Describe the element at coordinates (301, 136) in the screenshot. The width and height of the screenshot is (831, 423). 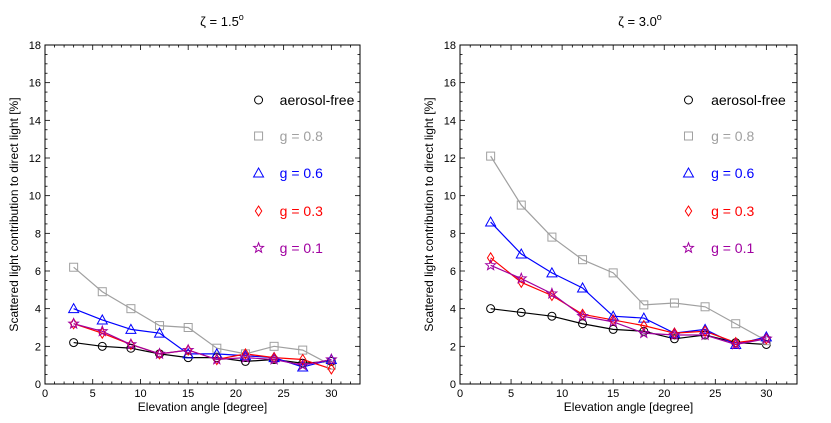
I see `legend-label: g = 0.8` at that location.